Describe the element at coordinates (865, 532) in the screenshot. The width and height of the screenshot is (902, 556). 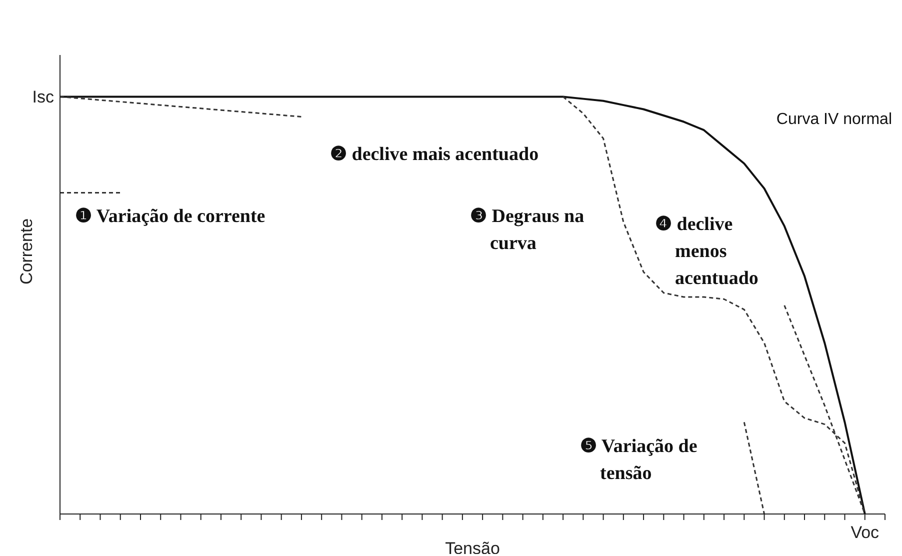
I see `text: Voc` at that location.